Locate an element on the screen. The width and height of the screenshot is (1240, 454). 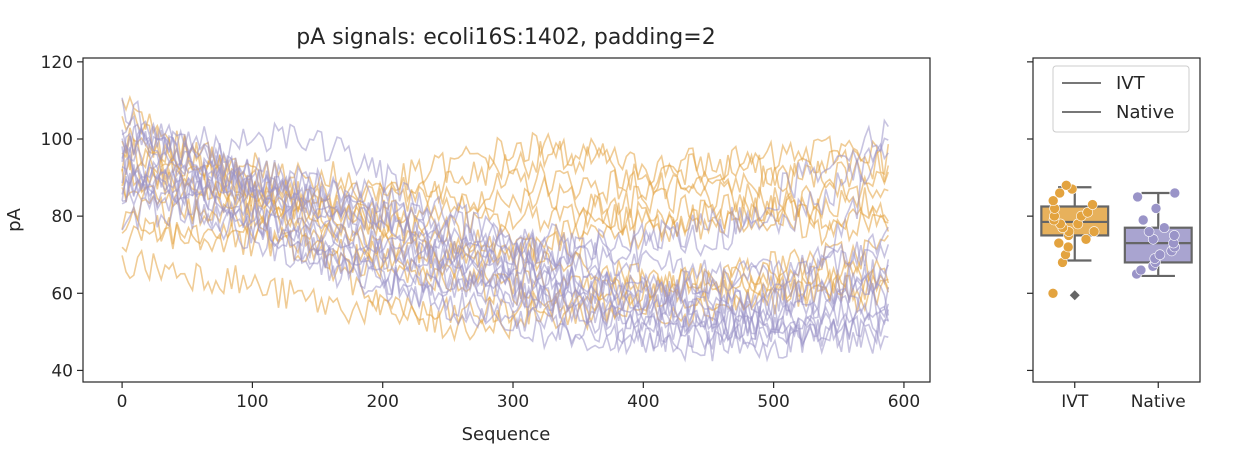
ivt-outlier is located at coordinates (1074, 295).